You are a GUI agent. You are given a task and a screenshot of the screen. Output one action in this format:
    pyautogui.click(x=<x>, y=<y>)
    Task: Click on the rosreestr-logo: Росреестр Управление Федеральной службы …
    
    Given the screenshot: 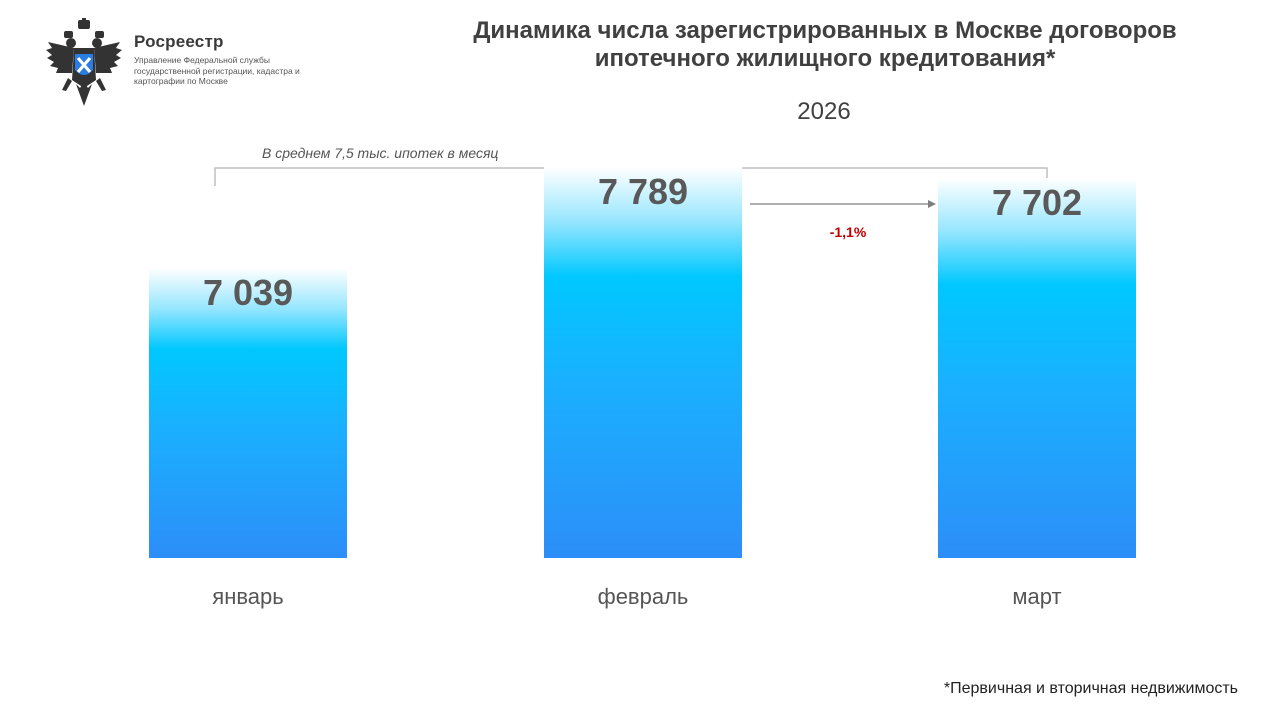 What is the action you would take?
    pyautogui.click(x=179, y=64)
    